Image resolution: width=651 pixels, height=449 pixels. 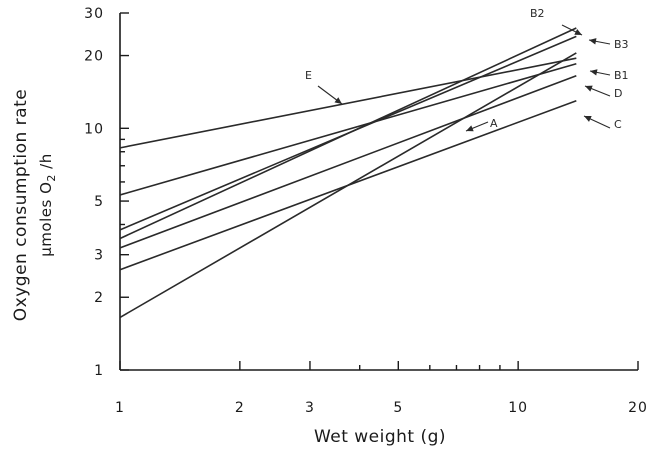 I want to click on leader-arrow-a, so click(x=470, y=128).